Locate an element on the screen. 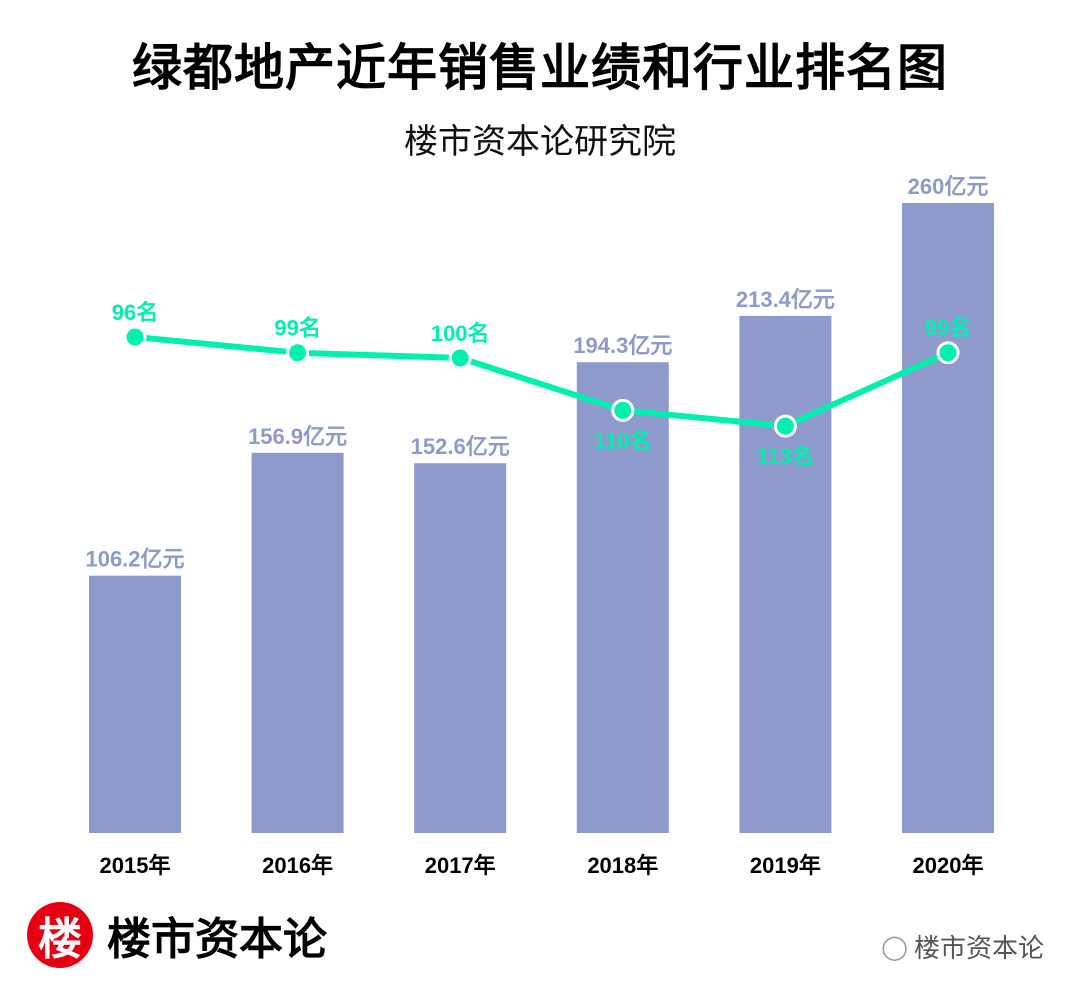 The image size is (1080, 992). bar-value-label: 213.4亿元 is located at coordinates (785, 299).